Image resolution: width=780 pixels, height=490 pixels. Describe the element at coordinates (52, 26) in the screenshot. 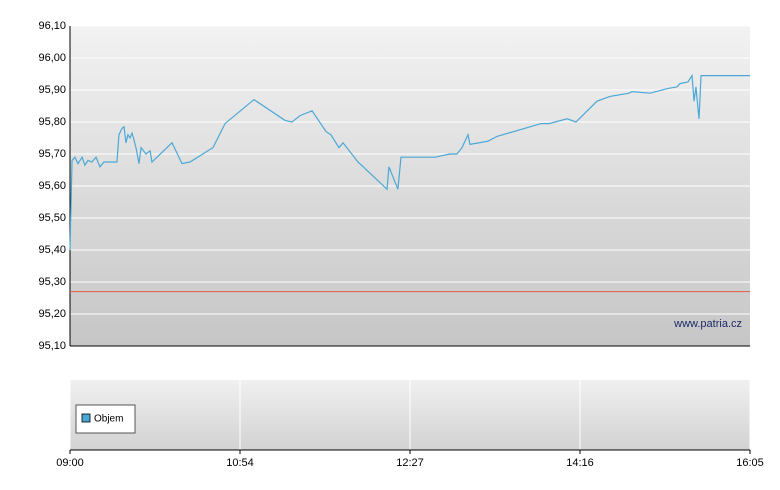

I see `y-tick-label: 96,10` at that location.